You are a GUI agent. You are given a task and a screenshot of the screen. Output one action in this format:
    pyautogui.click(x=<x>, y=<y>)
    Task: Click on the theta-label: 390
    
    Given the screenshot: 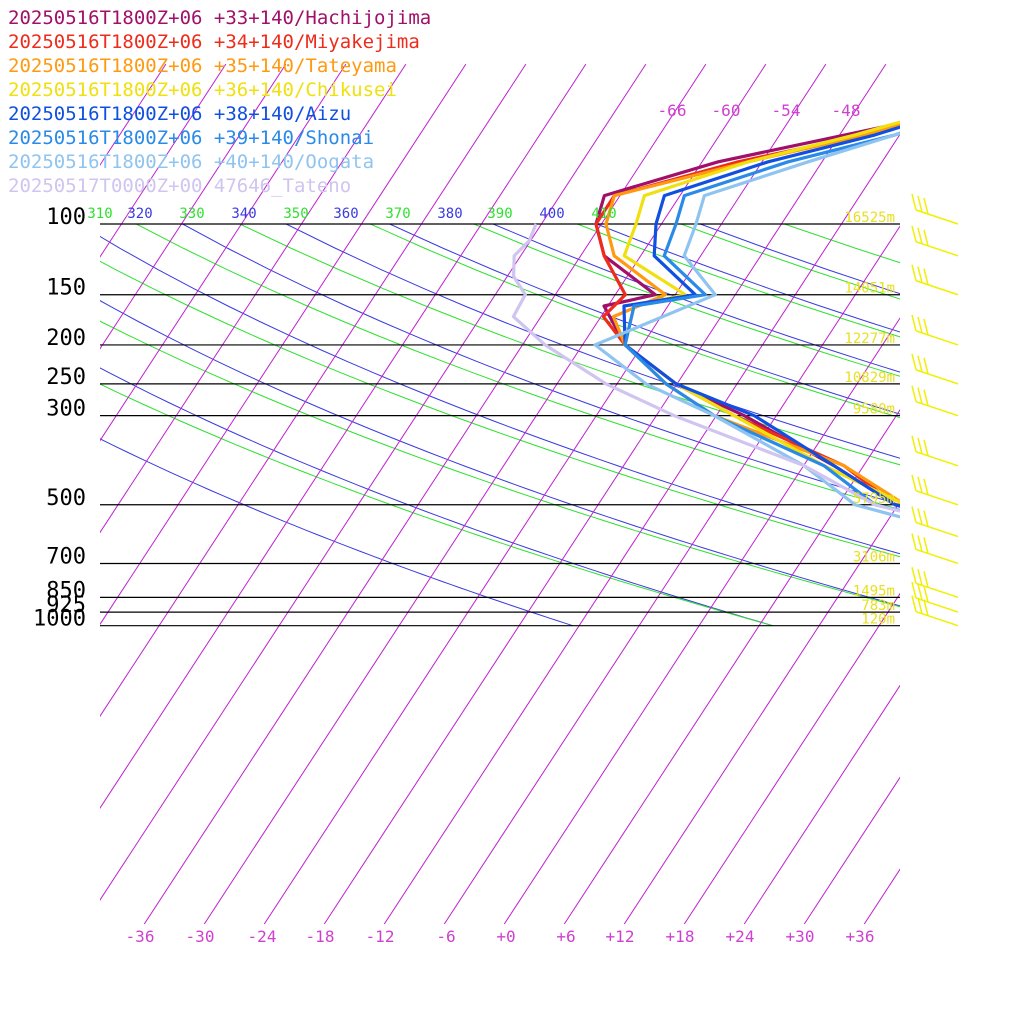 What is the action you would take?
    pyautogui.click(x=499, y=214)
    